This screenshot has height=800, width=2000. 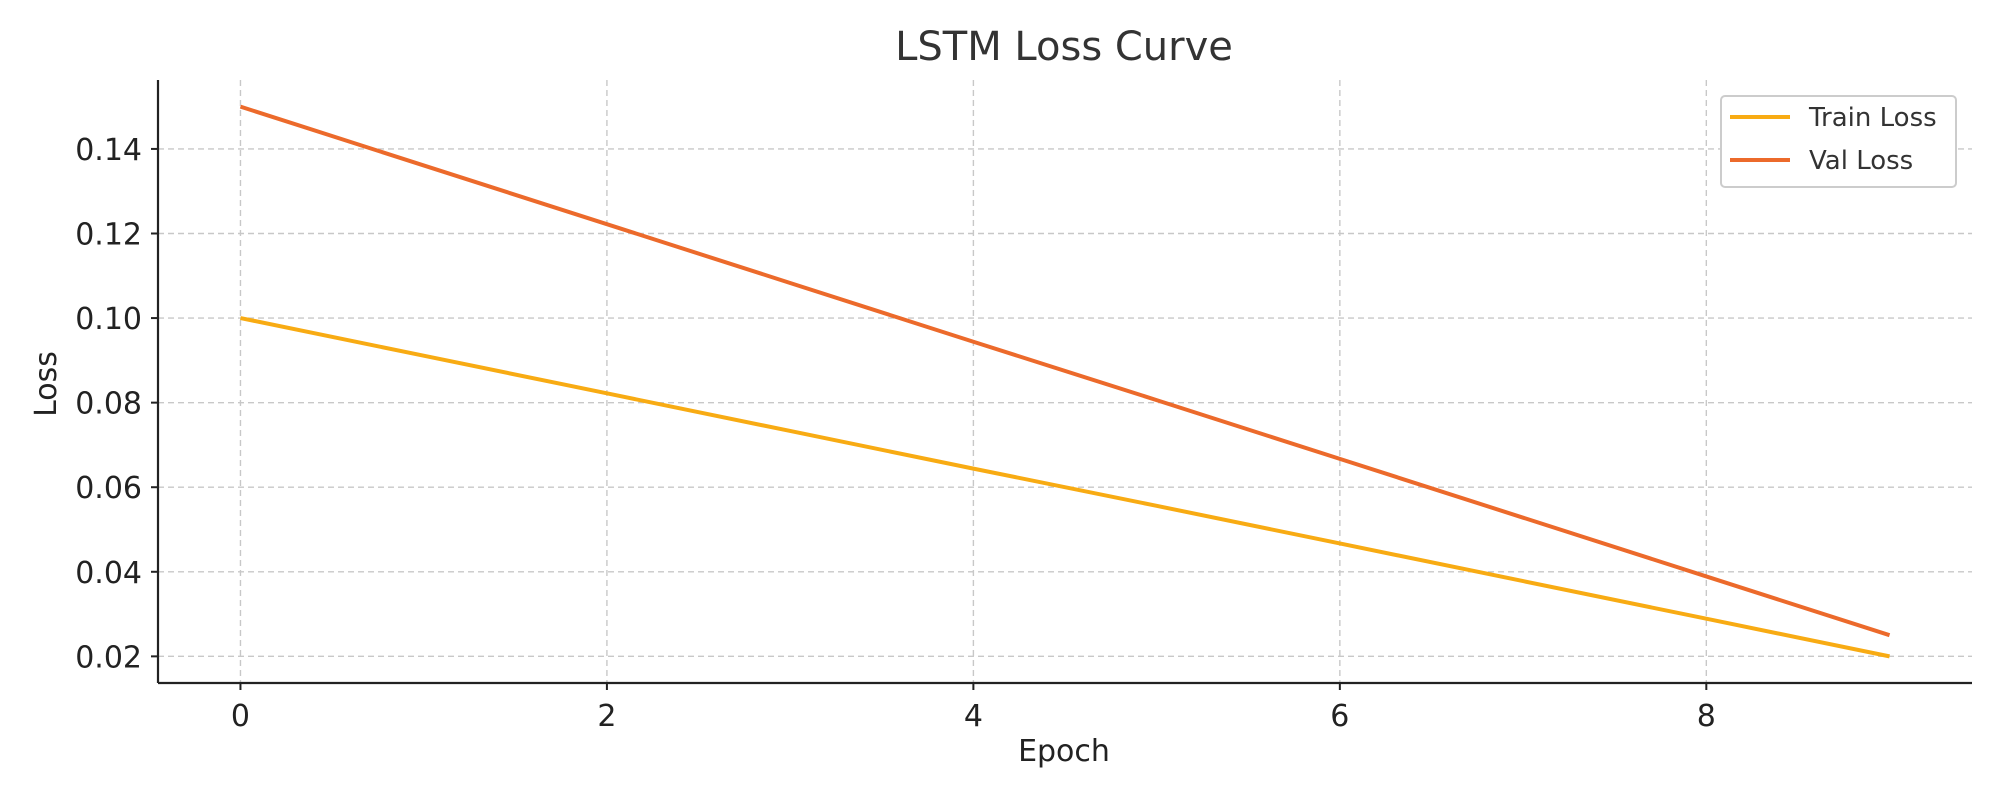 What do you see at coordinates (1064, 751) in the screenshot?
I see `x-axis-label: Epoch` at bounding box center [1064, 751].